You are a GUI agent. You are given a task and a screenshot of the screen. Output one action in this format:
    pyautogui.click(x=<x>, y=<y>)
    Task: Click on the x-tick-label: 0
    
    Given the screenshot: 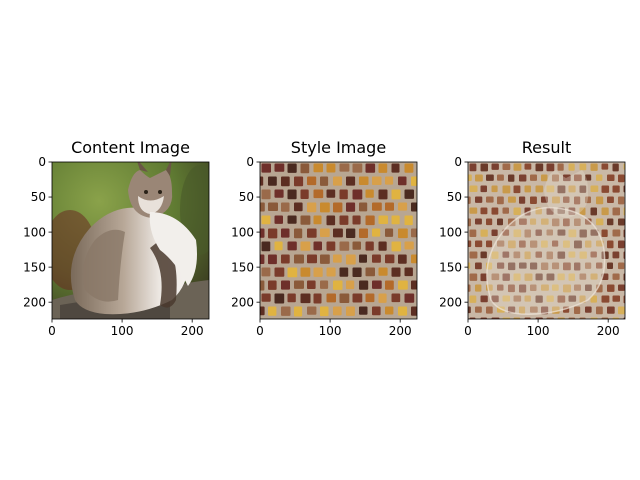 What is the action you would take?
    pyautogui.click(x=260, y=331)
    